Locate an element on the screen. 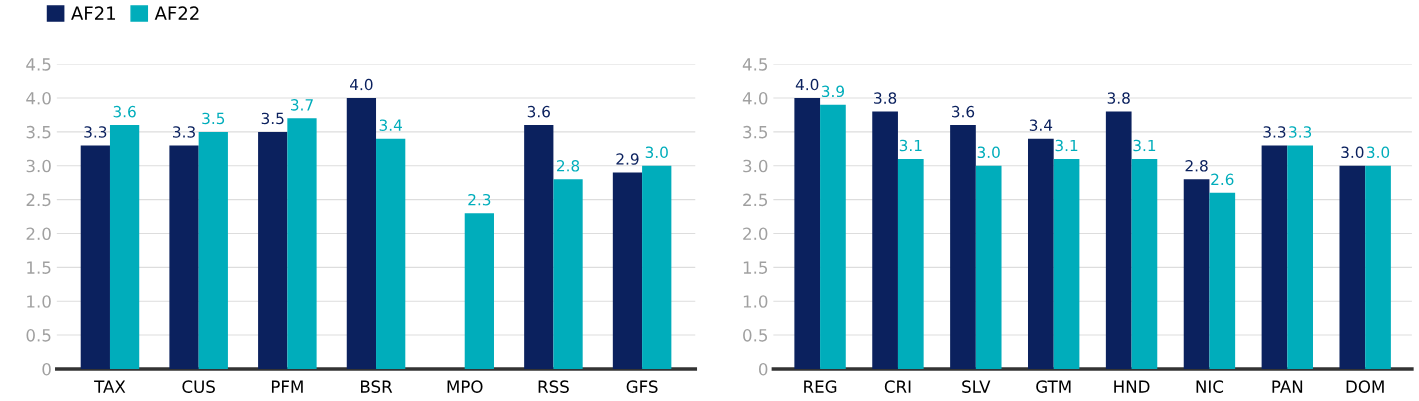 This screenshot has width=1419, height=401. x-tick-label: SLV is located at coordinates (976, 386).